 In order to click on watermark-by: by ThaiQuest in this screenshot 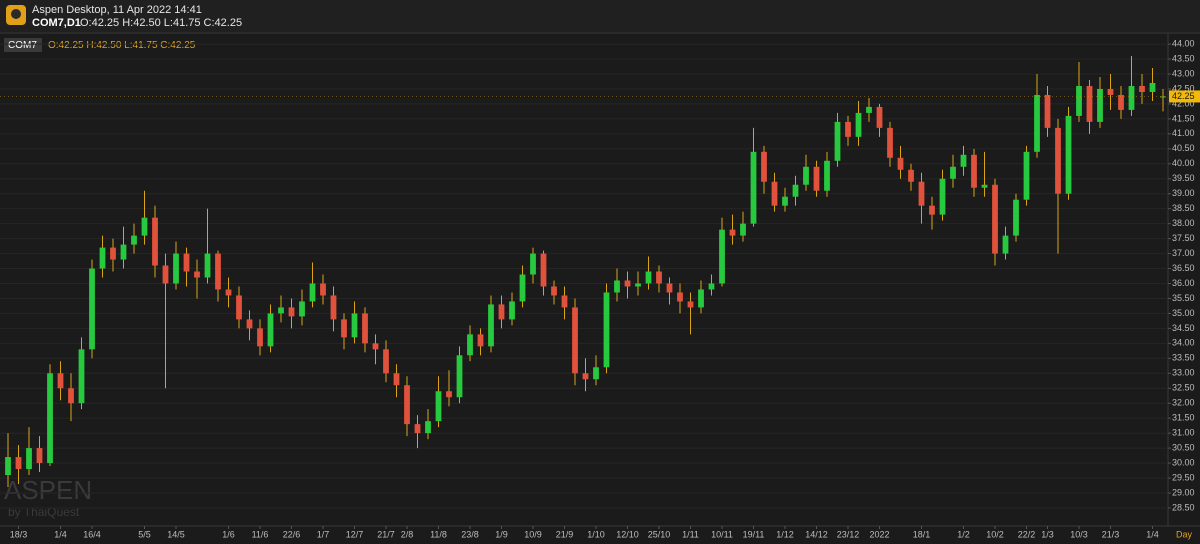, I will do `click(44, 512)`.